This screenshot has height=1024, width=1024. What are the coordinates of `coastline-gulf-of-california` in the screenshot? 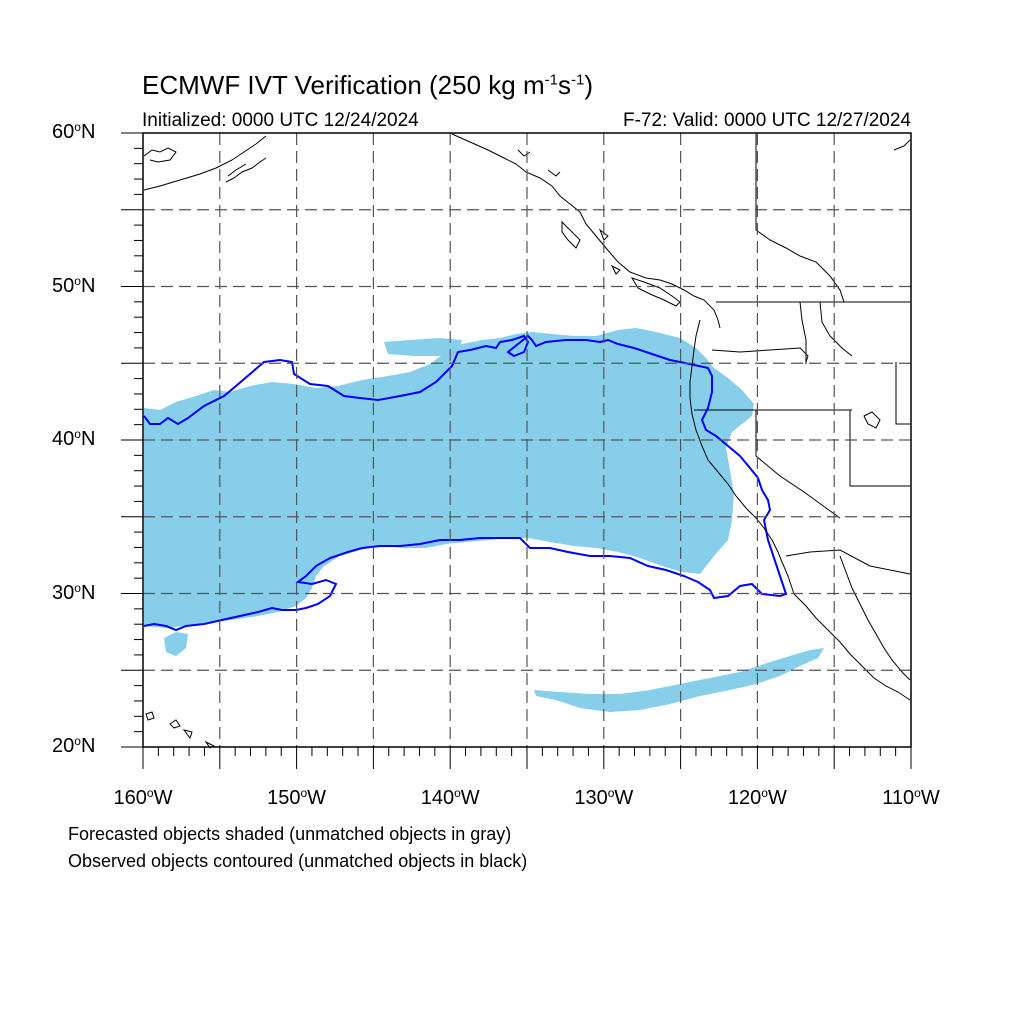 It's located at (875, 618).